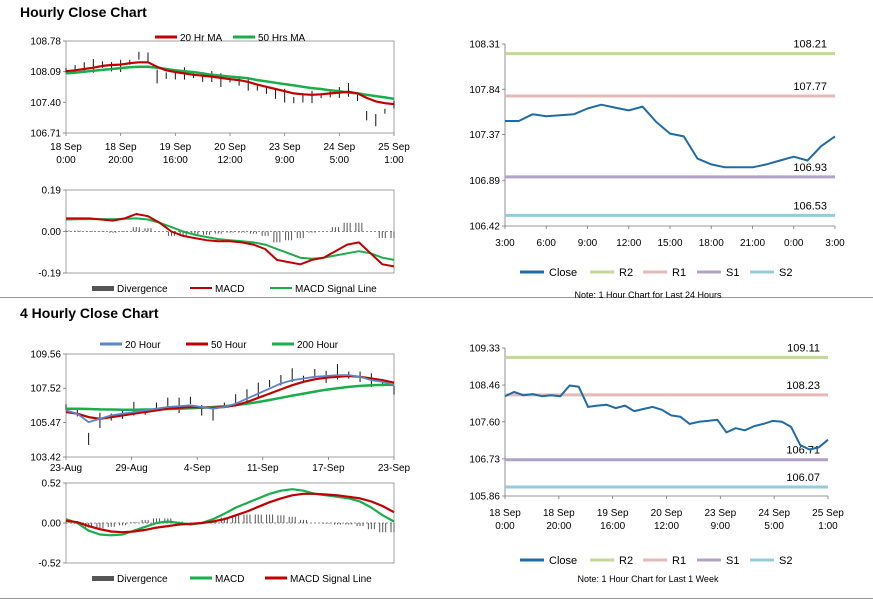 The width and height of the screenshot is (873, 601). What do you see at coordinates (229, 289) in the screenshot?
I see `hourly-macd-legend-macd-label: MACD` at bounding box center [229, 289].